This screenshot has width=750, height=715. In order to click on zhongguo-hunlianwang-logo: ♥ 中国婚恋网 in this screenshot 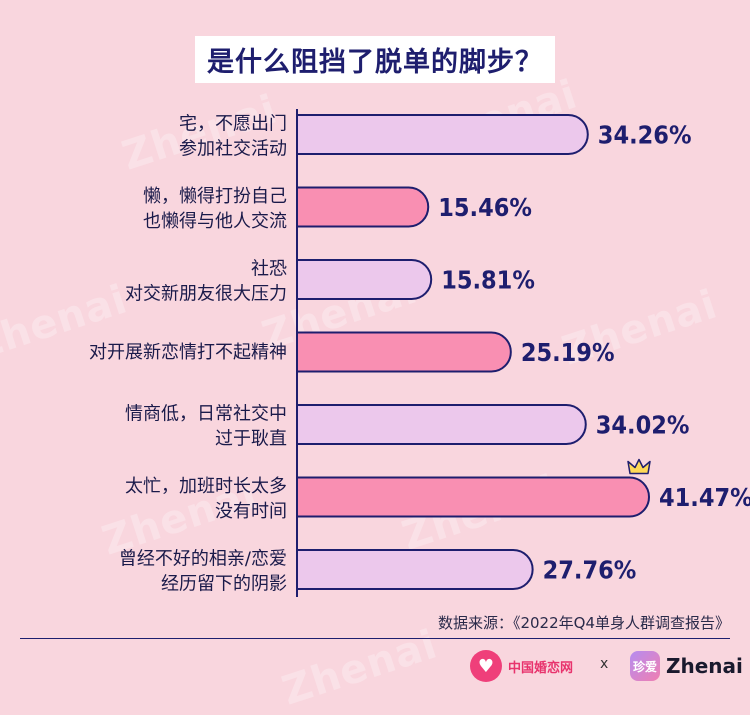, I will do `click(521, 666)`.